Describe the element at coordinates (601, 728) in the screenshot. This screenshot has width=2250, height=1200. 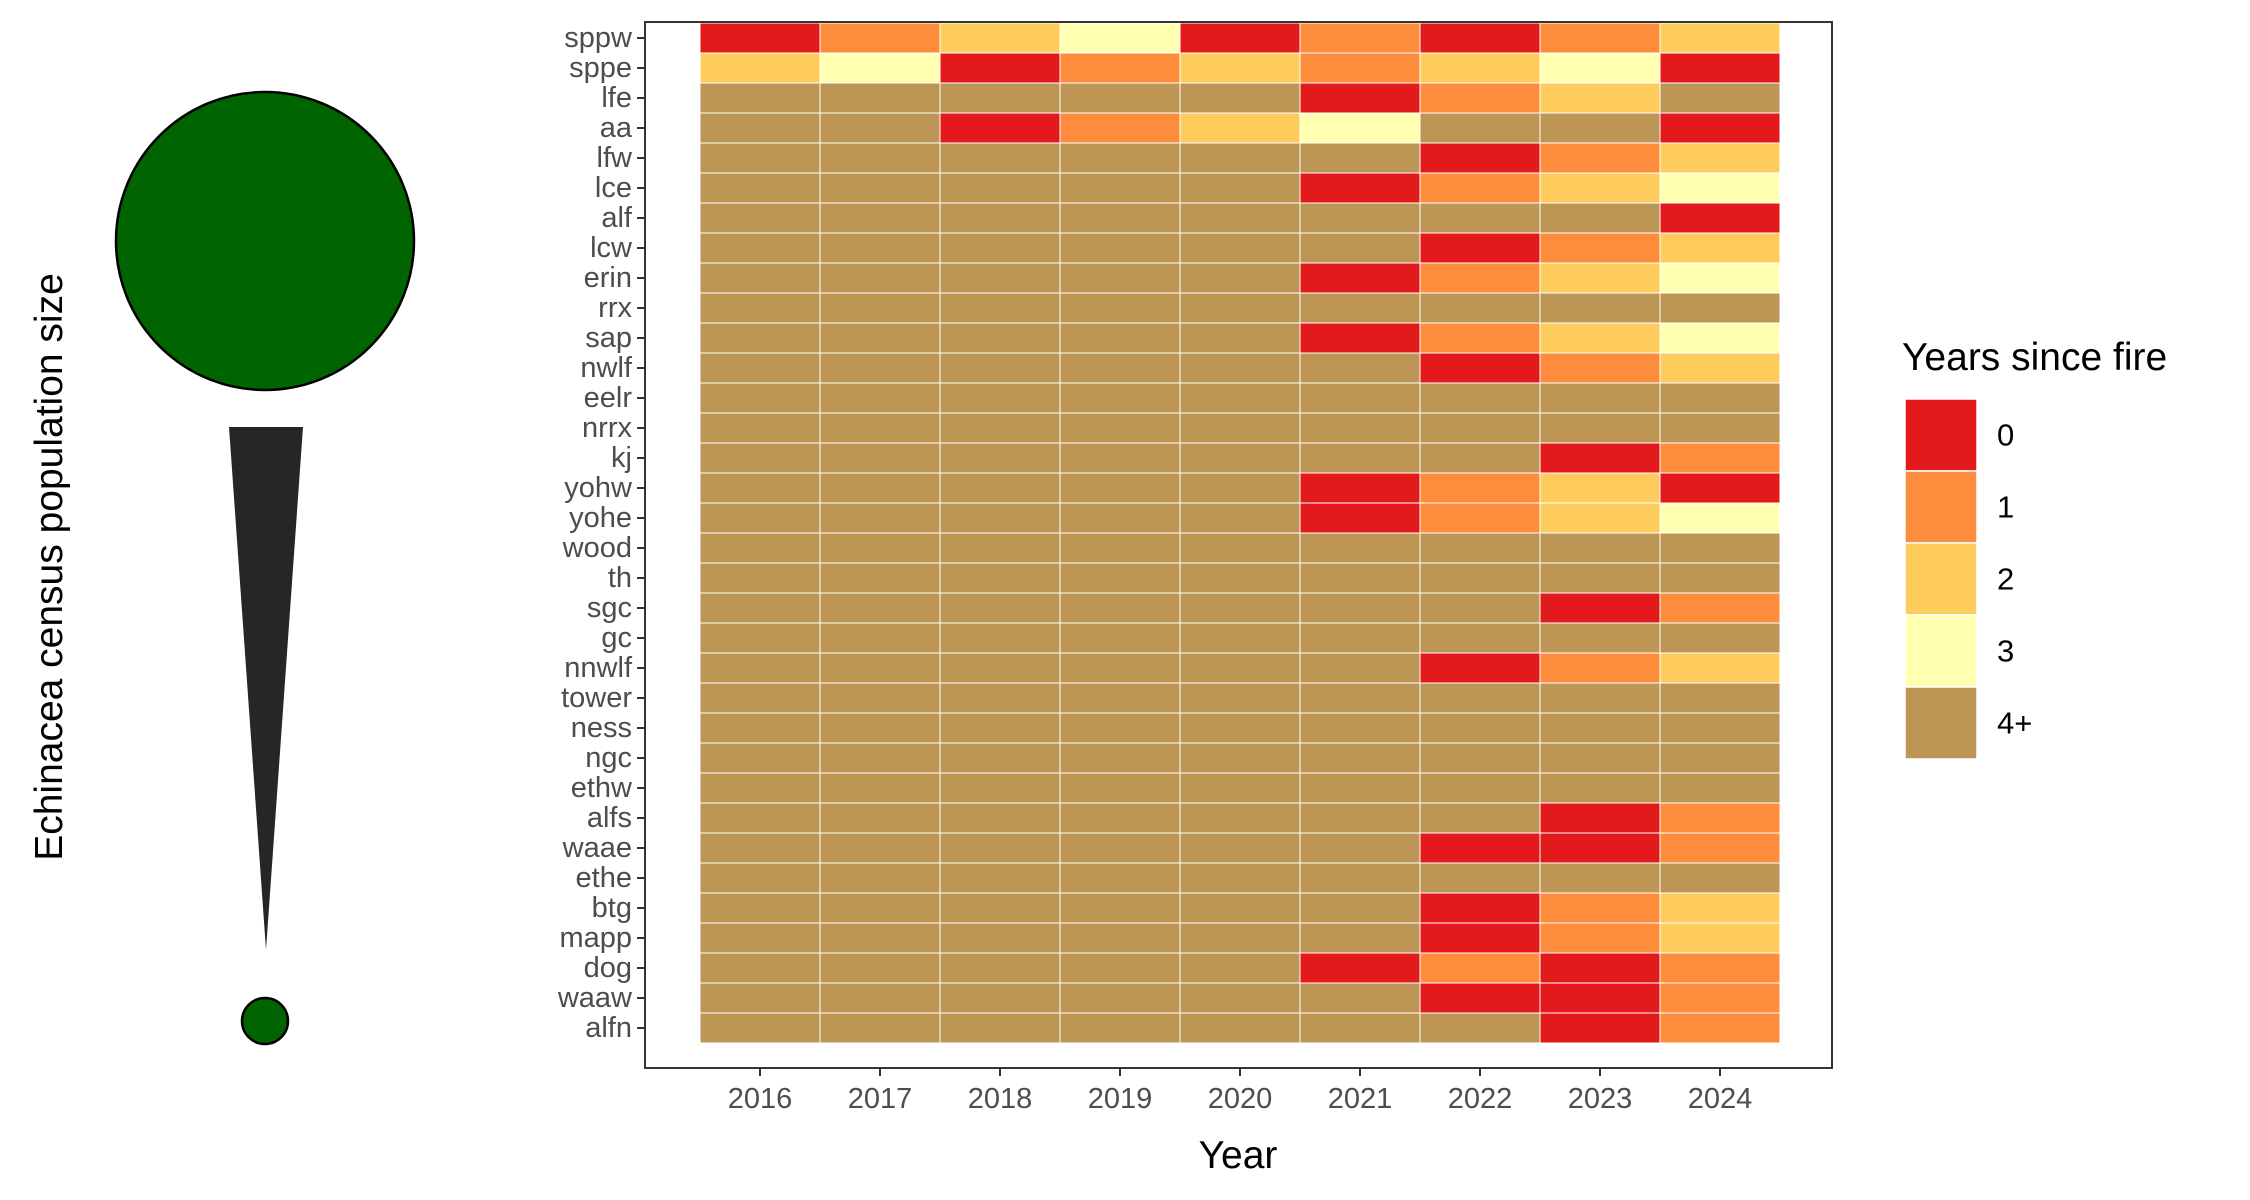
I see `y-tick-label: ness` at that location.